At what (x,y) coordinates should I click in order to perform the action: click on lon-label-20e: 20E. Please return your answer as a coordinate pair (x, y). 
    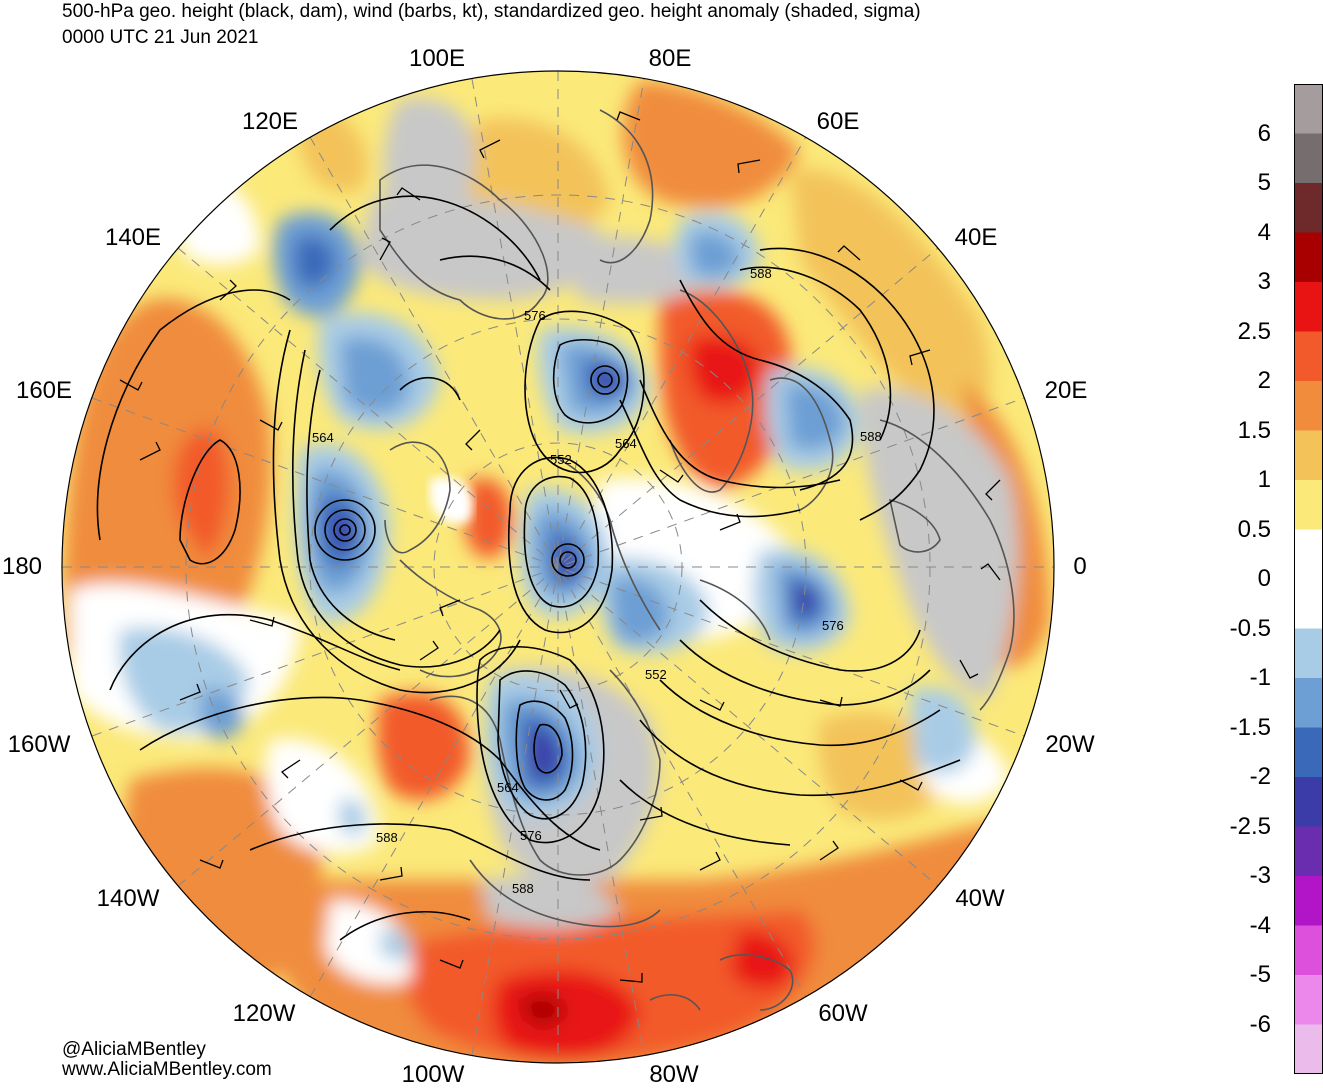
    Looking at the image, I should click on (1066, 390).